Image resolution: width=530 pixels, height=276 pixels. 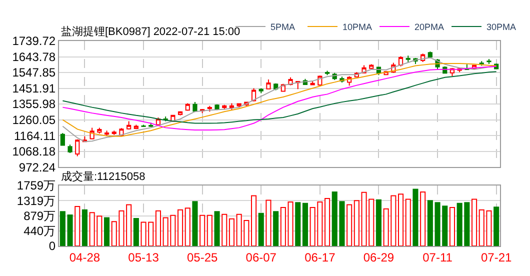 What do you see at coordinates (37, 167) in the screenshot?
I see `y-tick-label: 972.24` at bounding box center [37, 167].